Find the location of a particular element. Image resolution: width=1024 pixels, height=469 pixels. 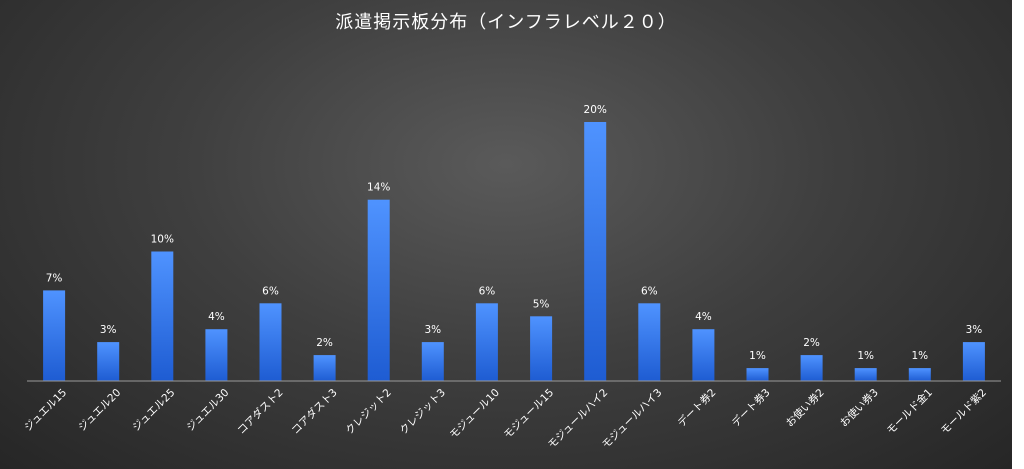

x-tick-label-15: お使い券2 is located at coordinates (805, 408).